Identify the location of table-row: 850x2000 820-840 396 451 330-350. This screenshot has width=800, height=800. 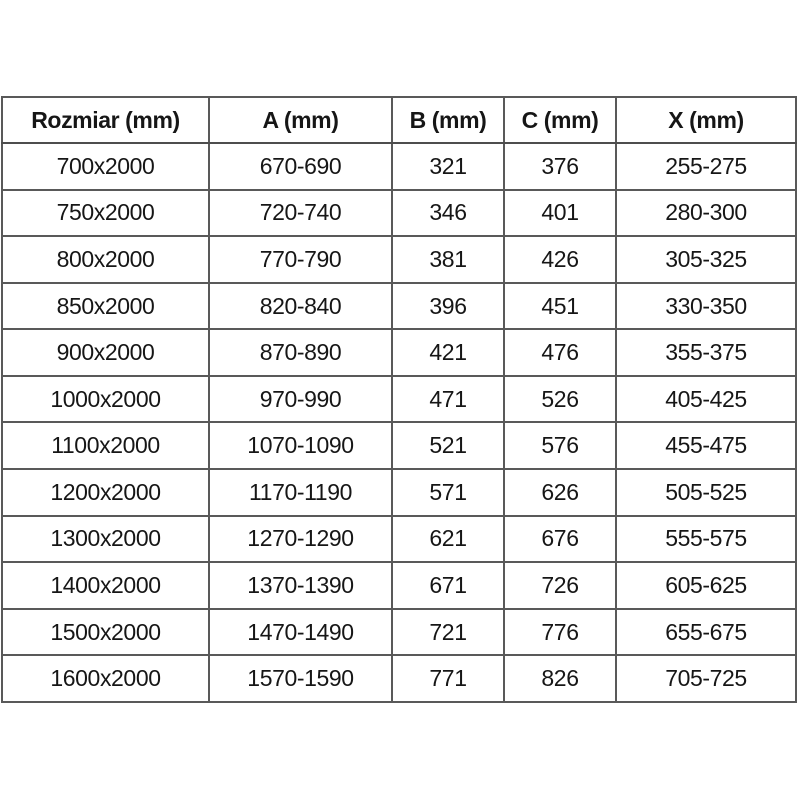
(399, 306).